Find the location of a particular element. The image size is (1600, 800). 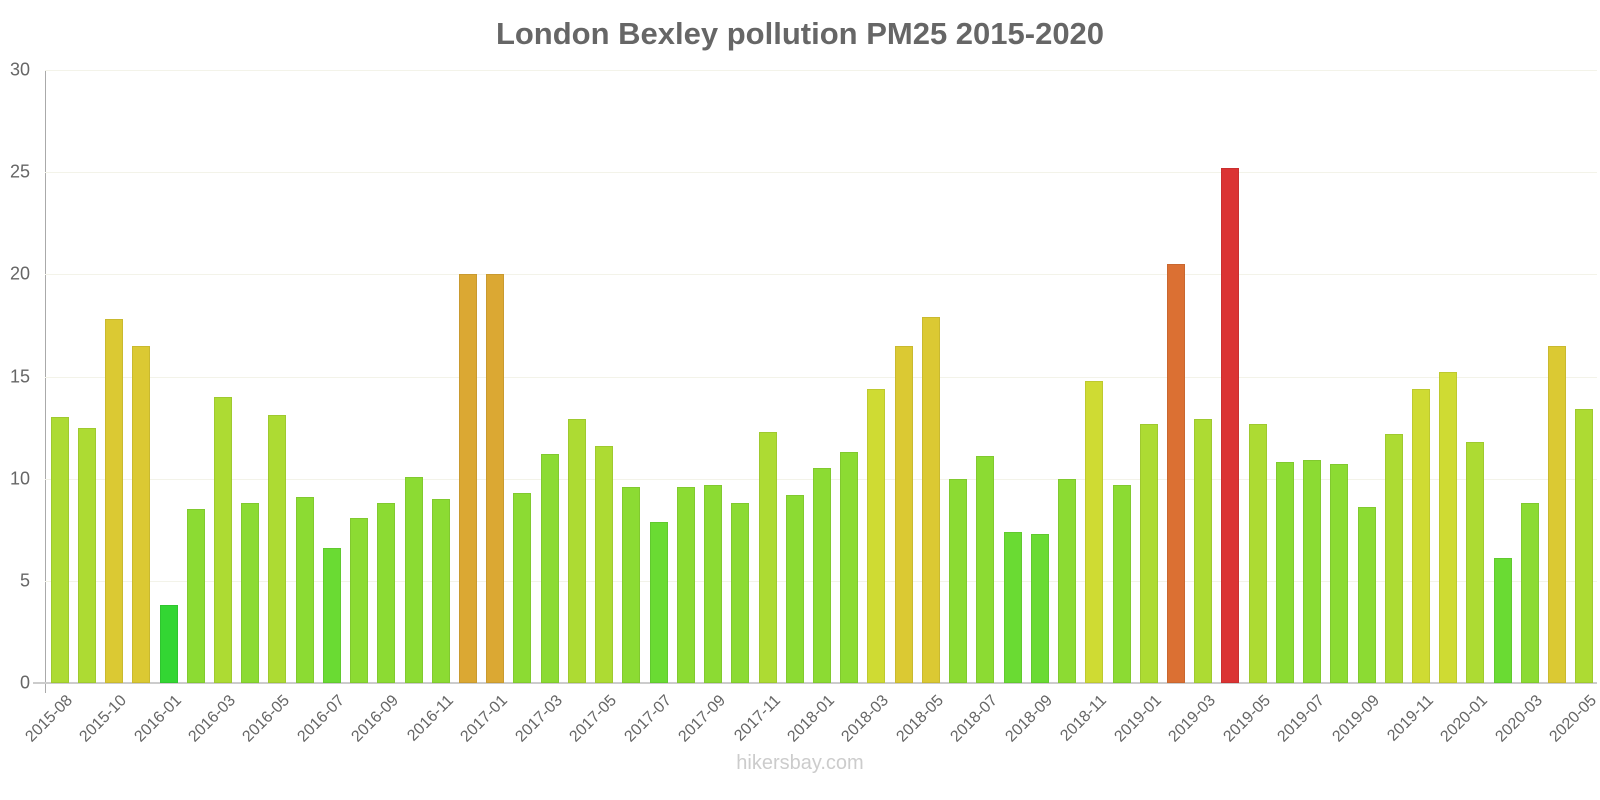

x-tick-label: 2016-09 is located at coordinates (375, 719).